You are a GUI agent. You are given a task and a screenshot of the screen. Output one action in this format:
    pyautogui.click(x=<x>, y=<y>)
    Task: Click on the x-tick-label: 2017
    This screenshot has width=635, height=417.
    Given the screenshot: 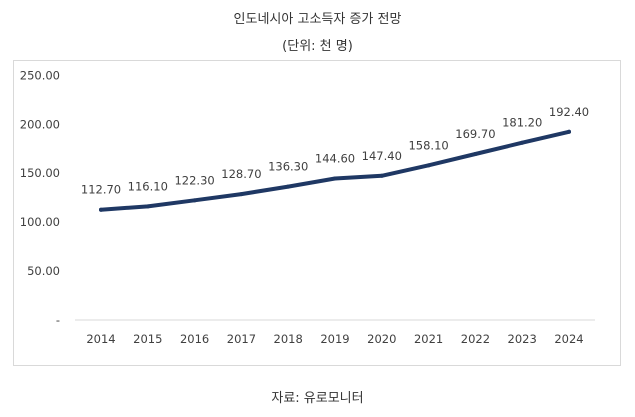 What is the action you would take?
    pyautogui.click(x=241, y=339)
    